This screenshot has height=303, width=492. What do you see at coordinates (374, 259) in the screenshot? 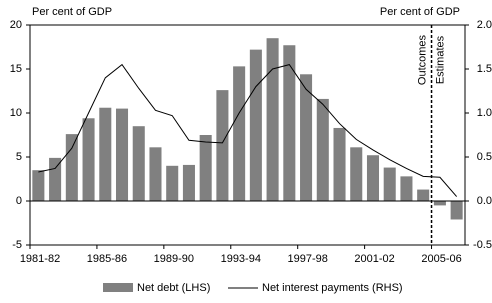
I see `x-tick-label: 2001-02` at bounding box center [374, 259].